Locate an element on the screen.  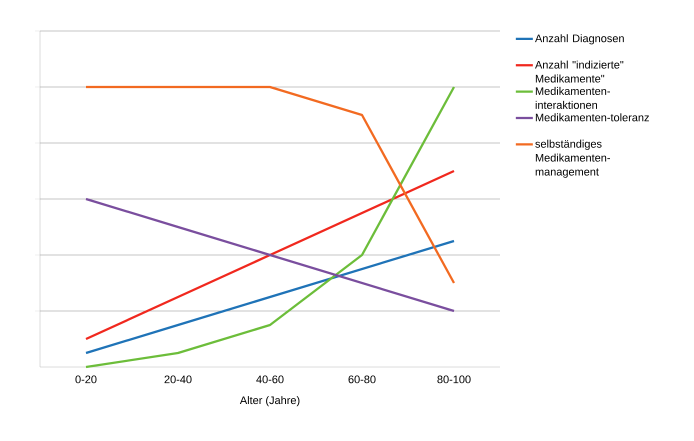
x-tick-label: 0-20 is located at coordinates (86, 380).